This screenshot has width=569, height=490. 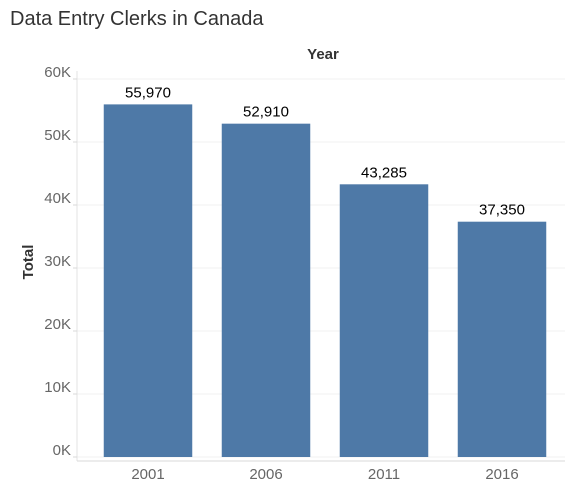 I want to click on x-tick-label: 2016, so click(x=501, y=474).